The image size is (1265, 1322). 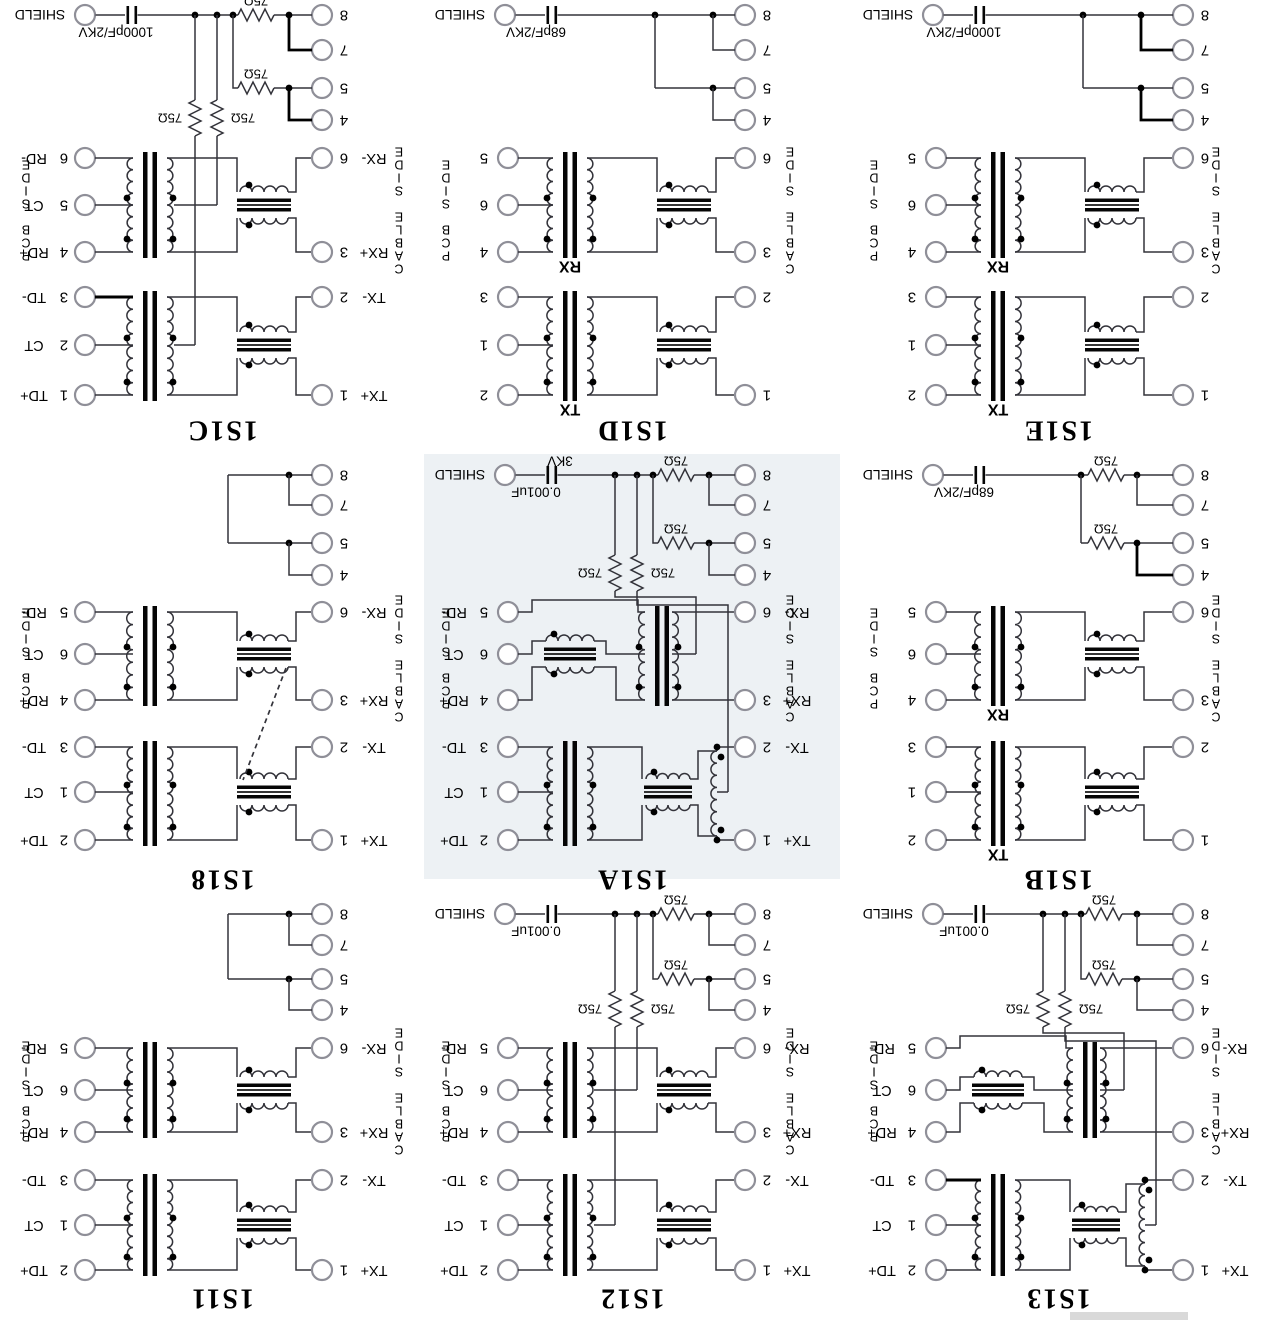 I want to click on pin-number: 2, so click(x=912, y=1270).